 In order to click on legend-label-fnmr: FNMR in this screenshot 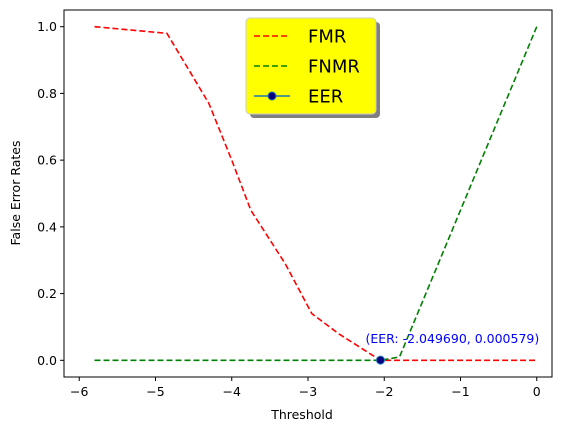, I will do `click(334, 67)`.